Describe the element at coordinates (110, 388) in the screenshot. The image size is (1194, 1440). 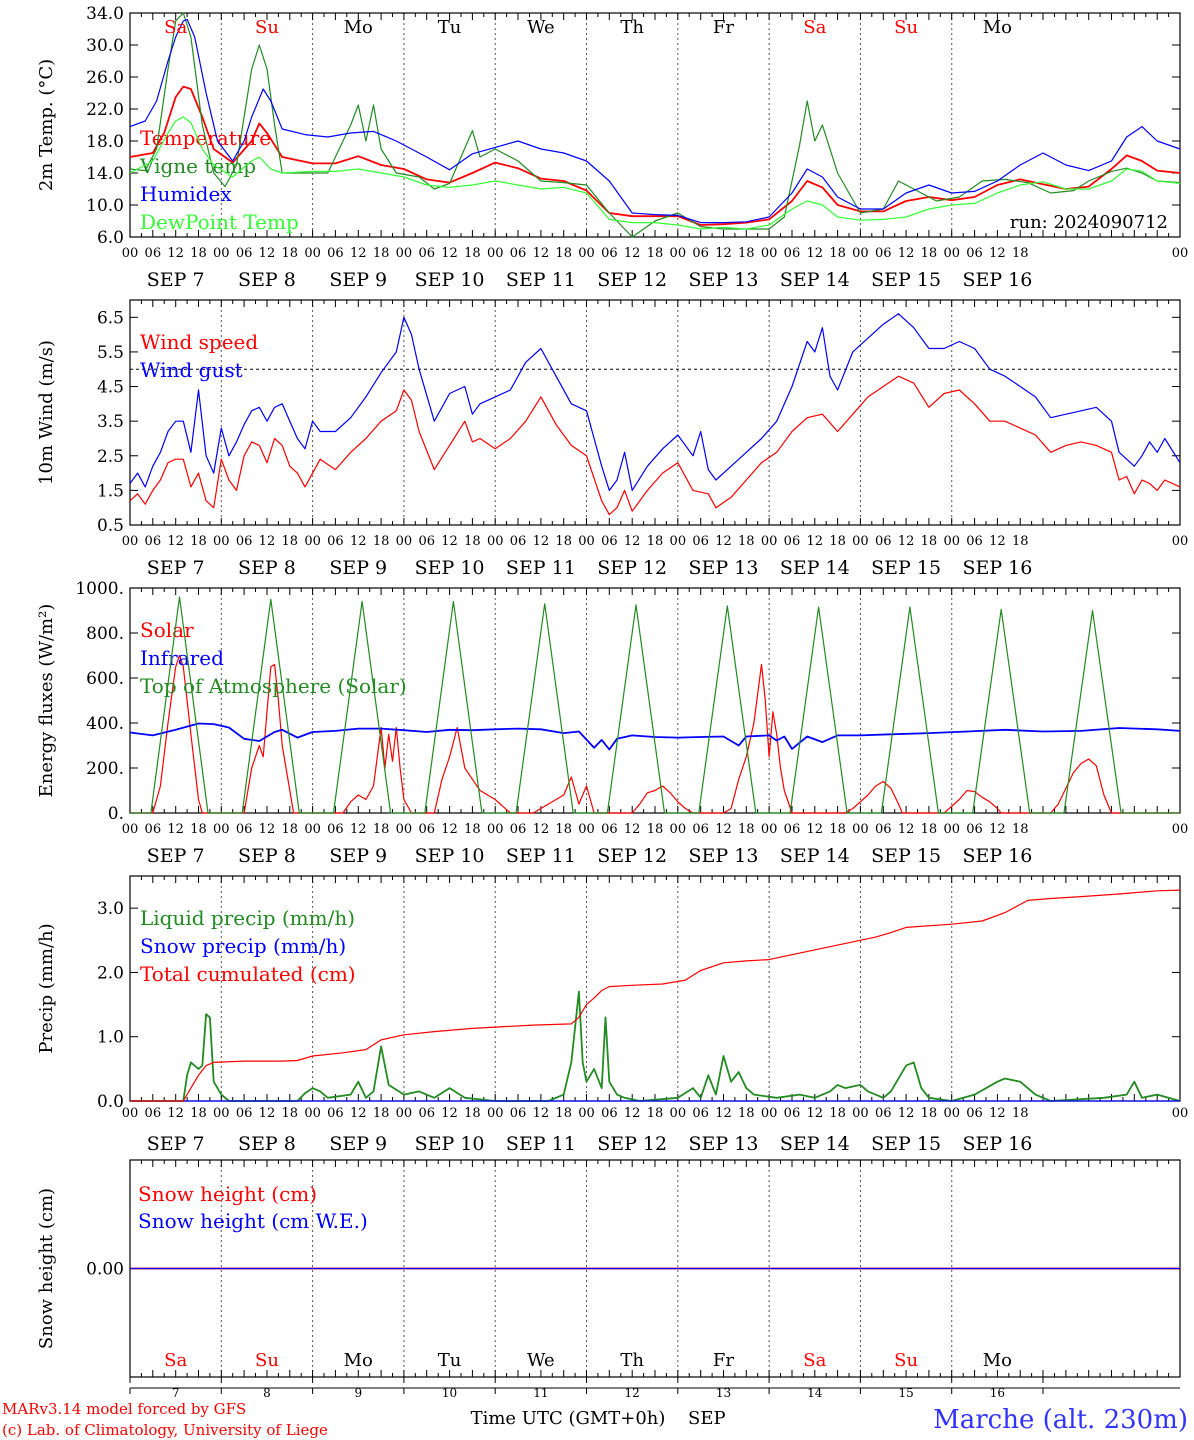
I see `y-tick-label: 4.5` at that location.